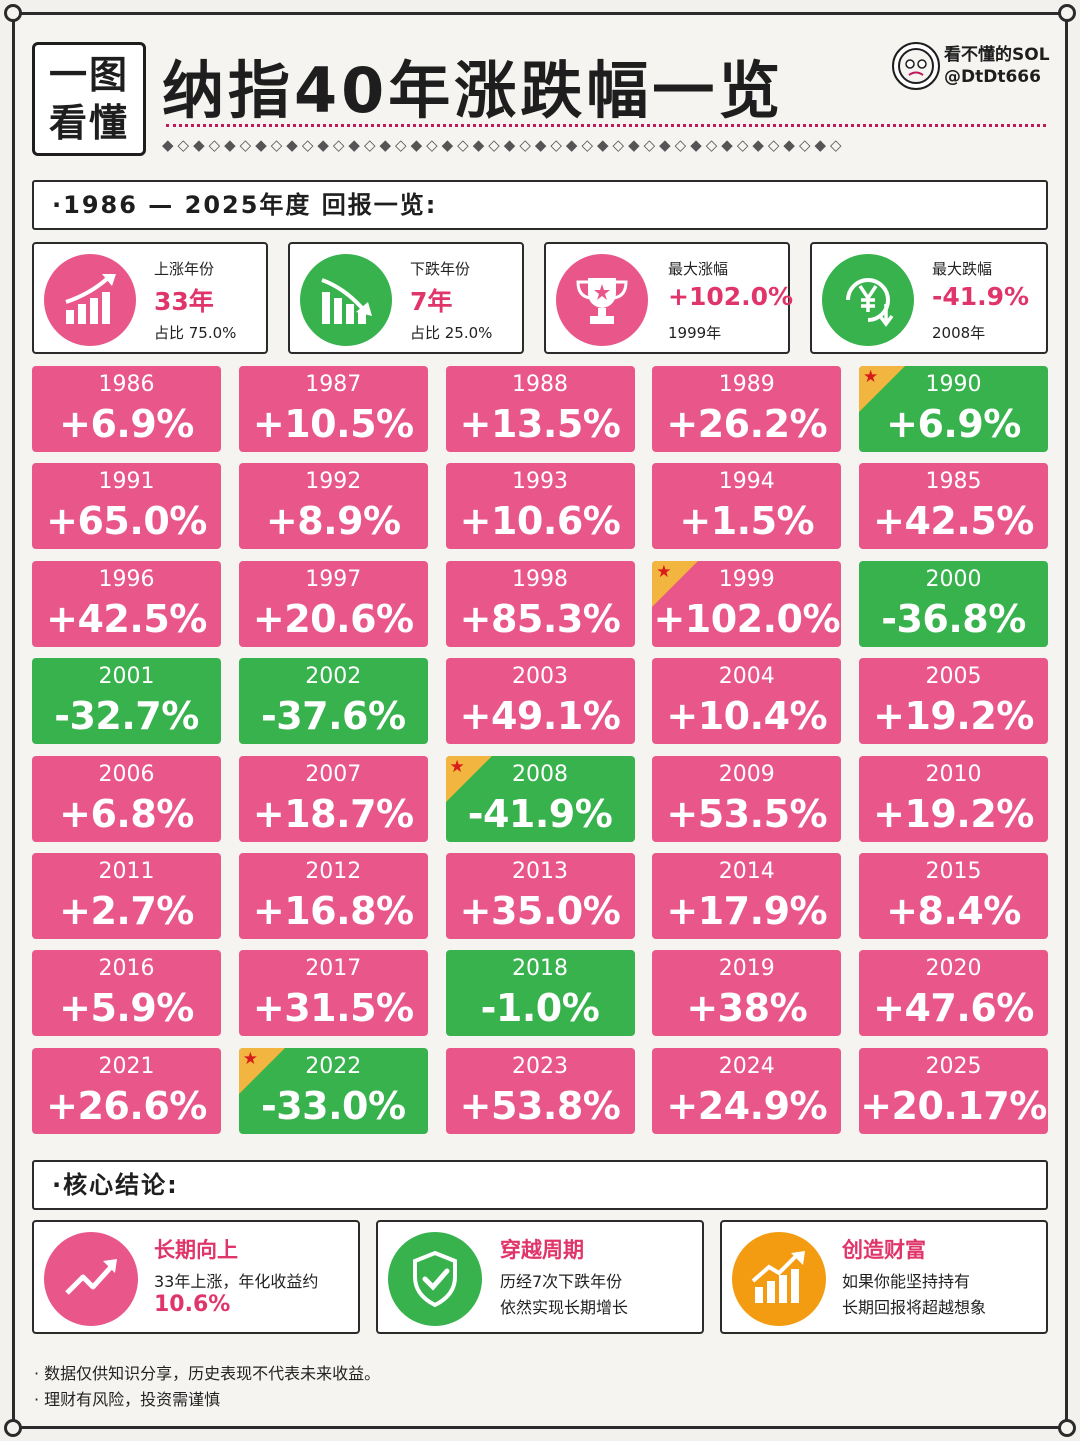 This screenshot has width=1080, height=1441. I want to click on year-label: 1991, so click(126, 482).